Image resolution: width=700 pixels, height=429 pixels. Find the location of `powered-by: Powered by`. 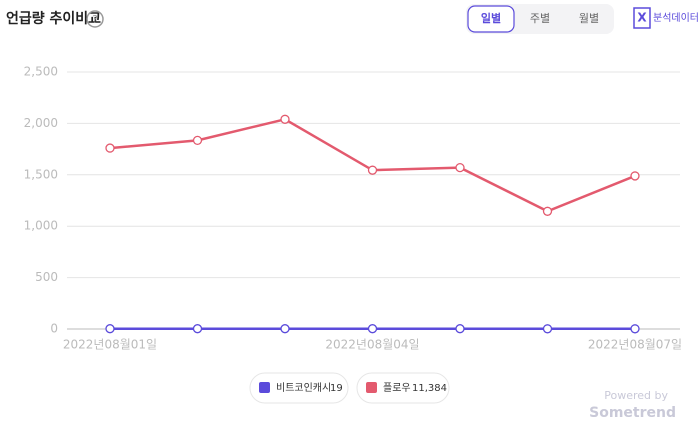

powered-by: Powered by is located at coordinates (636, 395).